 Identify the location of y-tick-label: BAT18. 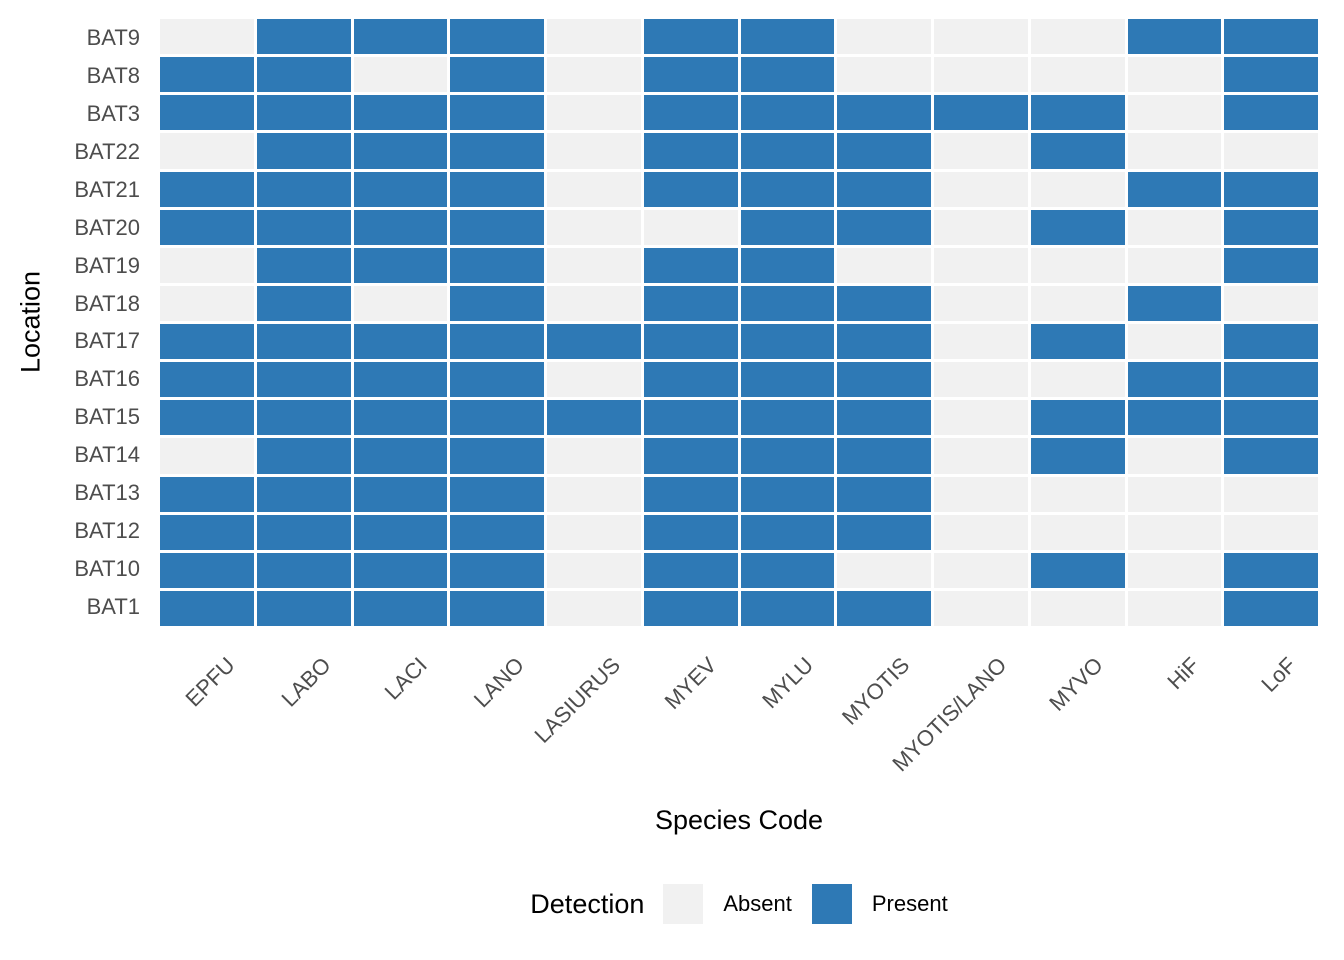
(107, 303).